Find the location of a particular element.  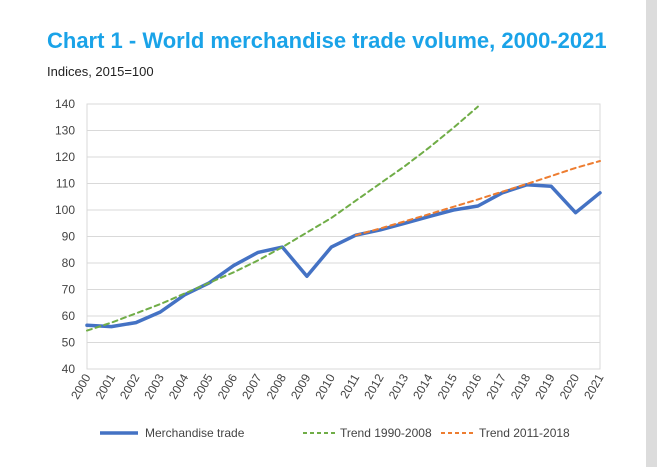

chart-subtitle: Indices, 2015=100 is located at coordinates (100, 71).